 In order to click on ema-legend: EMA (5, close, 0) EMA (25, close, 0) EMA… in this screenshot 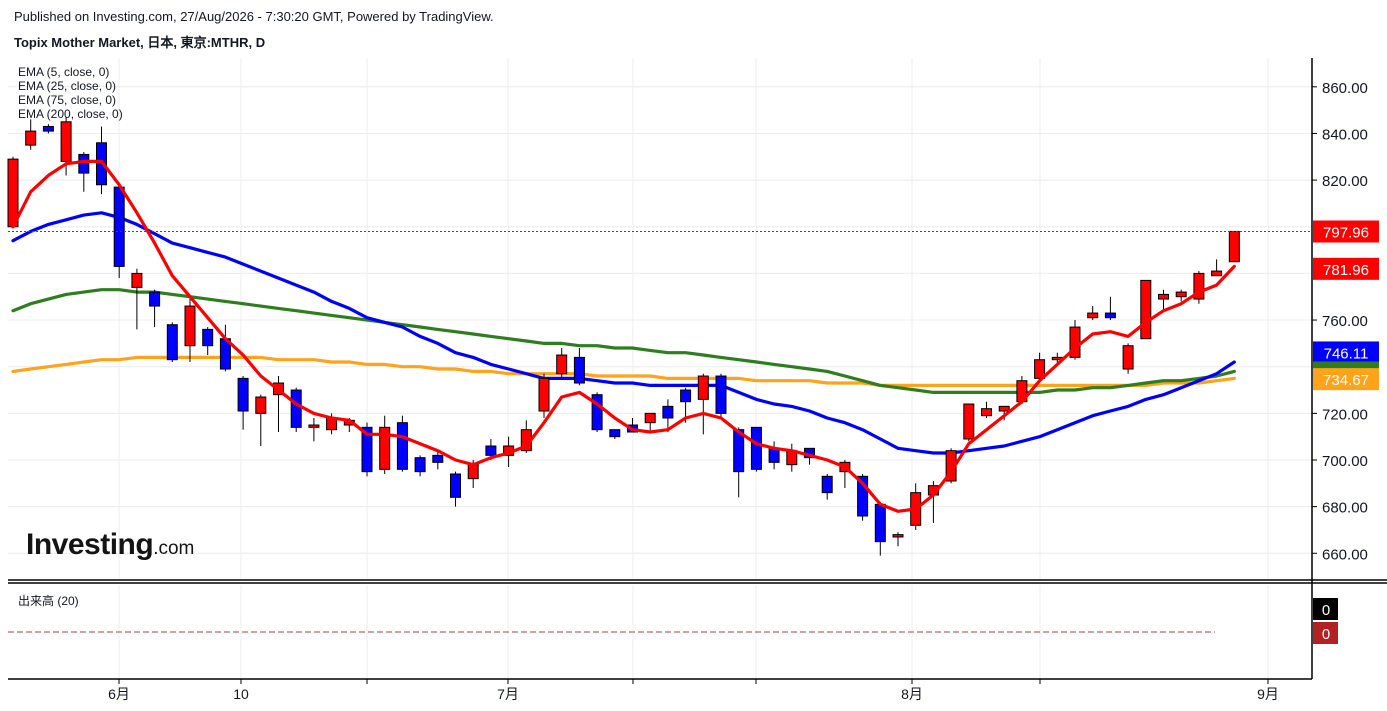, I will do `click(70, 93)`.